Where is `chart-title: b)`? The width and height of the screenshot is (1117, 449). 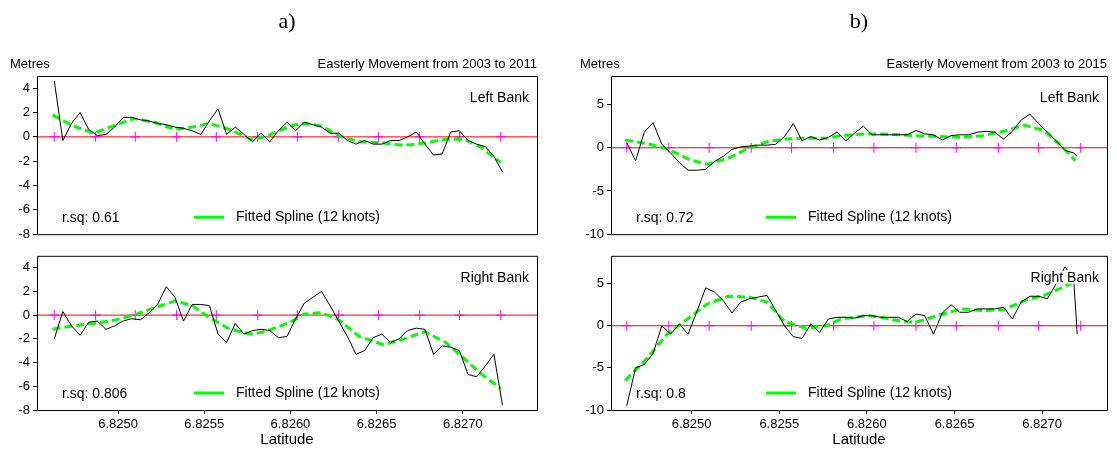
chart-title: b) is located at coordinates (859, 20).